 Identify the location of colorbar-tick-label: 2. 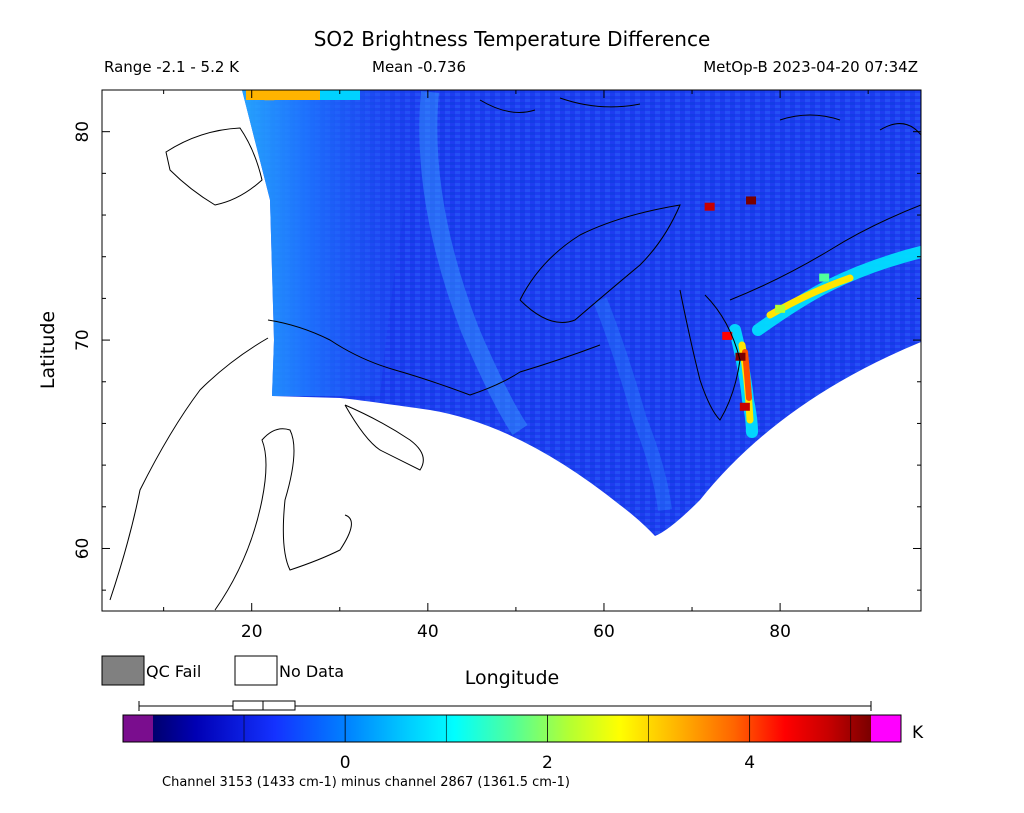
(547, 763).